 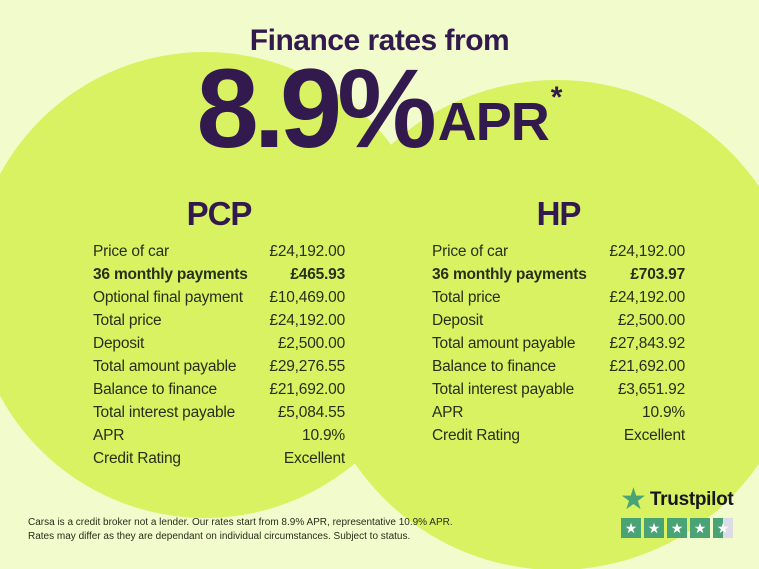 I want to click on trustpilot-wordmark: Trustpilot, so click(x=691, y=499).